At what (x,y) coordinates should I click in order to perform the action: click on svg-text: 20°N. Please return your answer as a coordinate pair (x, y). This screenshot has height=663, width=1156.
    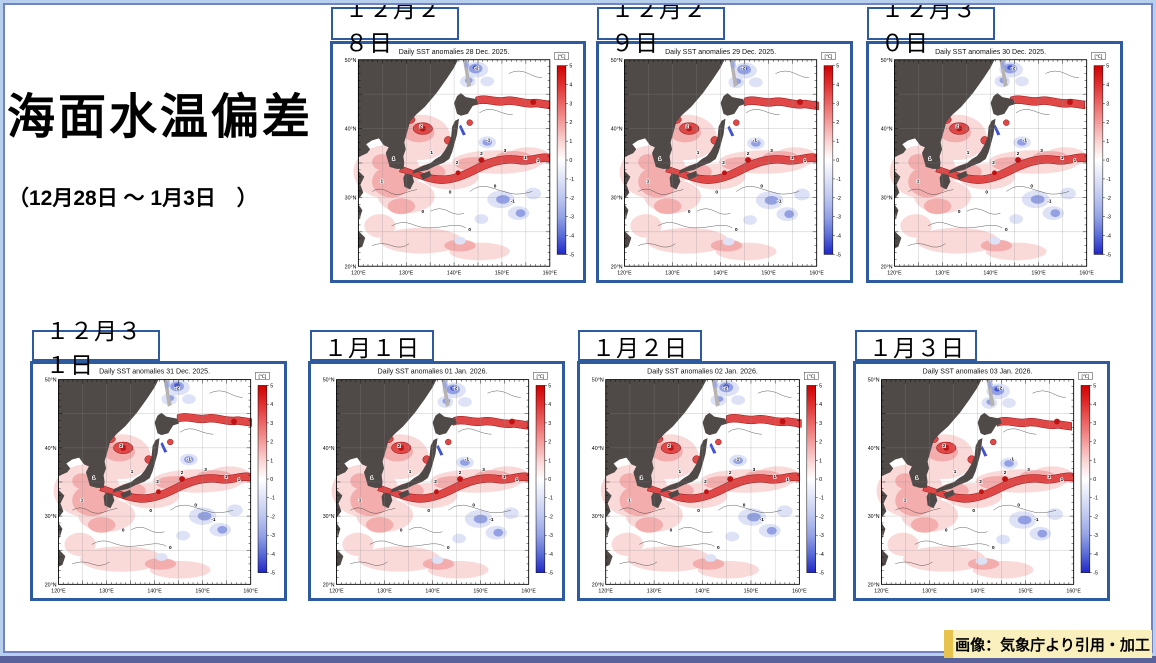
    Looking at the image, I should click on (598, 586).